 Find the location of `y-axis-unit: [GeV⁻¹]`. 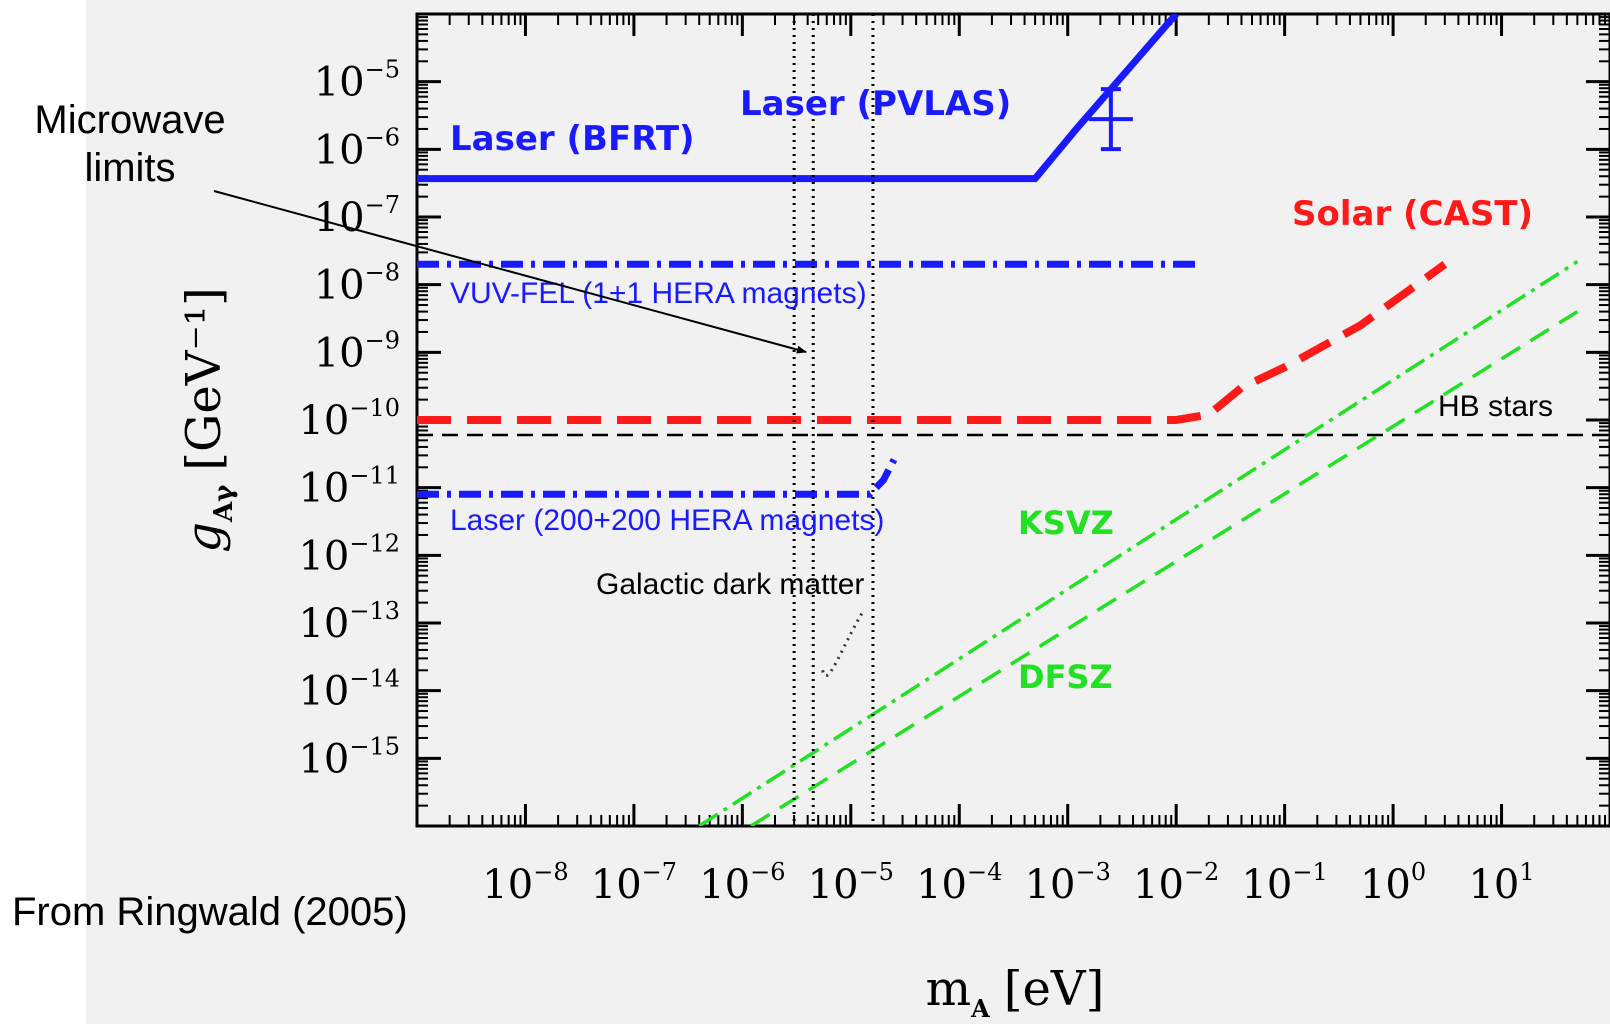

y-axis-unit: [GeV⁻¹] is located at coordinates (204, 378).